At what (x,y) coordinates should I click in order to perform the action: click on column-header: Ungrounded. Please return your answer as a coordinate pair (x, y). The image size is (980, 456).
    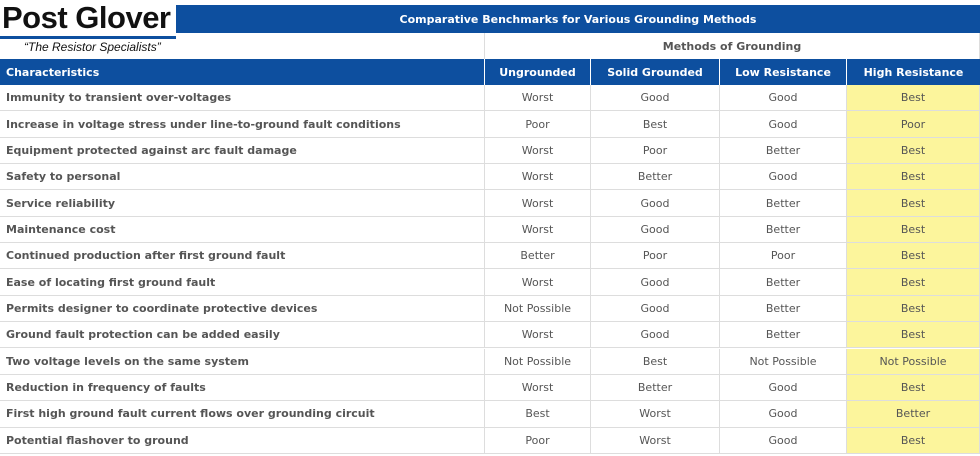
    Looking at the image, I should click on (537, 72).